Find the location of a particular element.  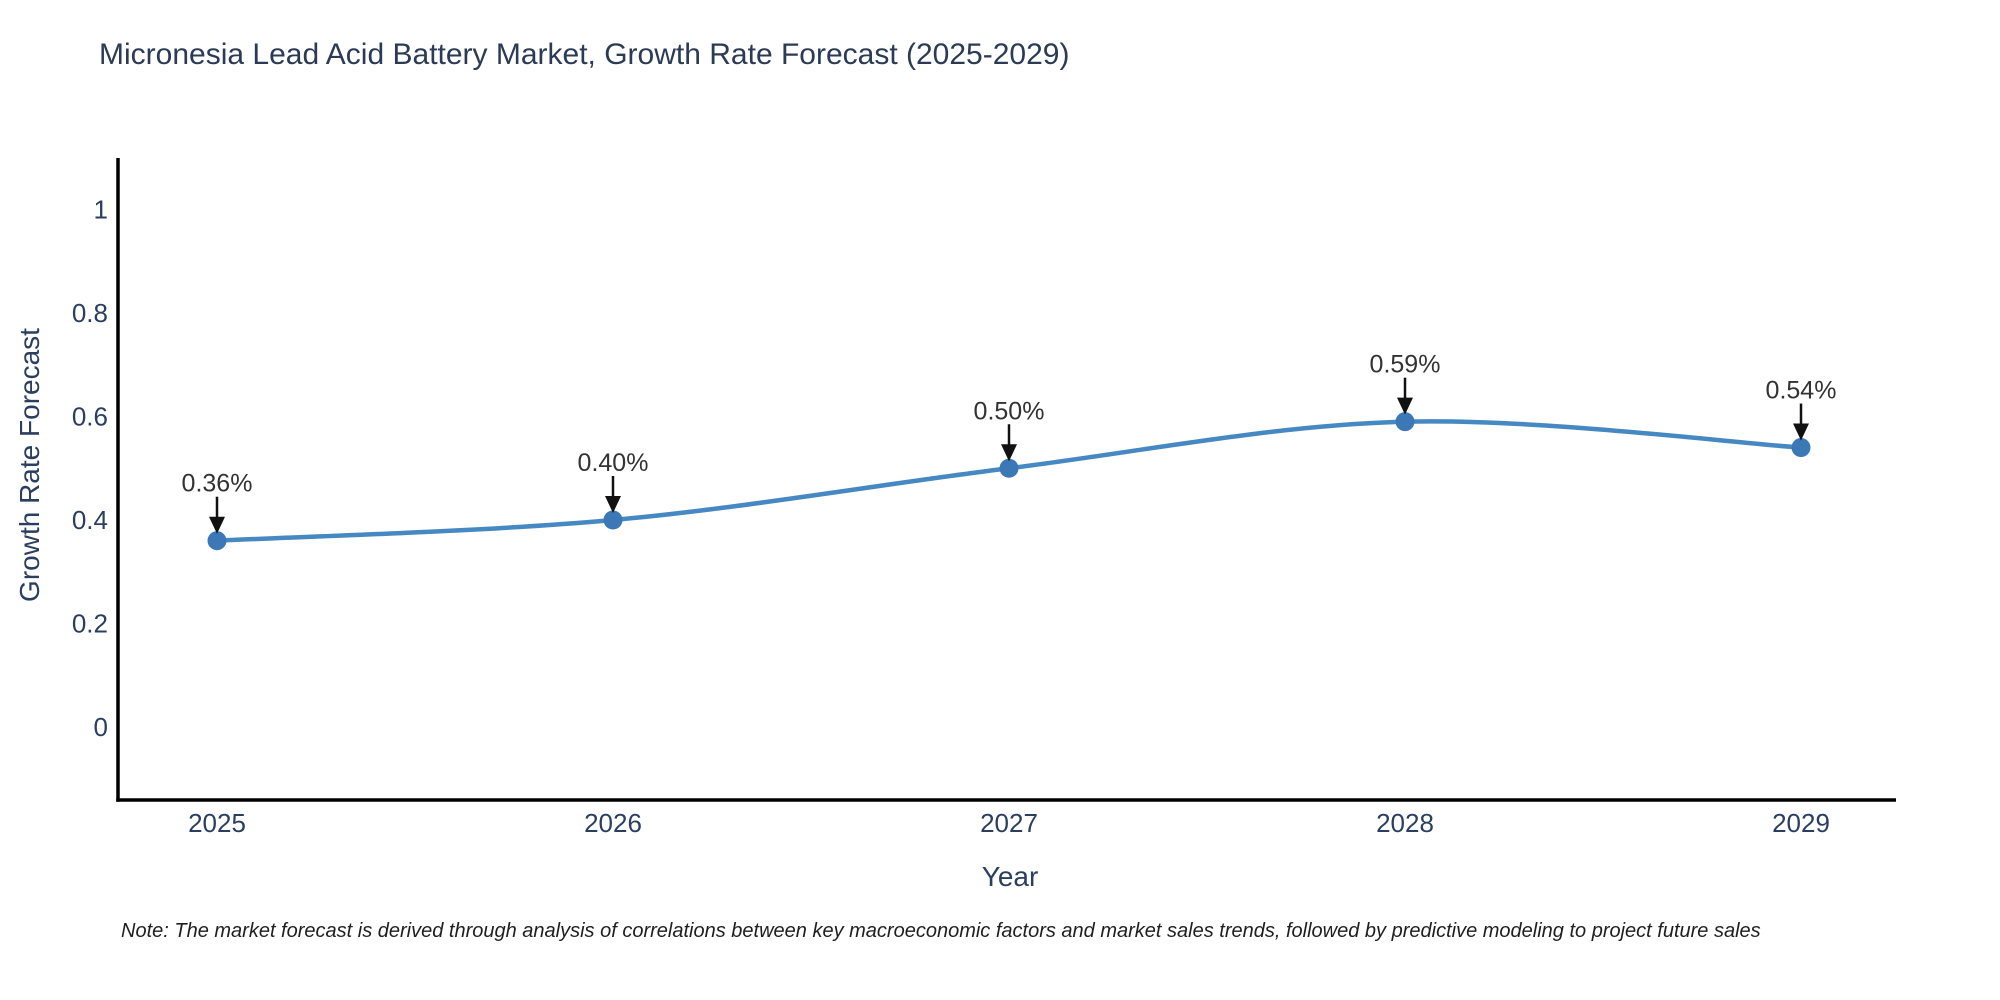

y-tick-label: 0.6 is located at coordinates (90, 417).